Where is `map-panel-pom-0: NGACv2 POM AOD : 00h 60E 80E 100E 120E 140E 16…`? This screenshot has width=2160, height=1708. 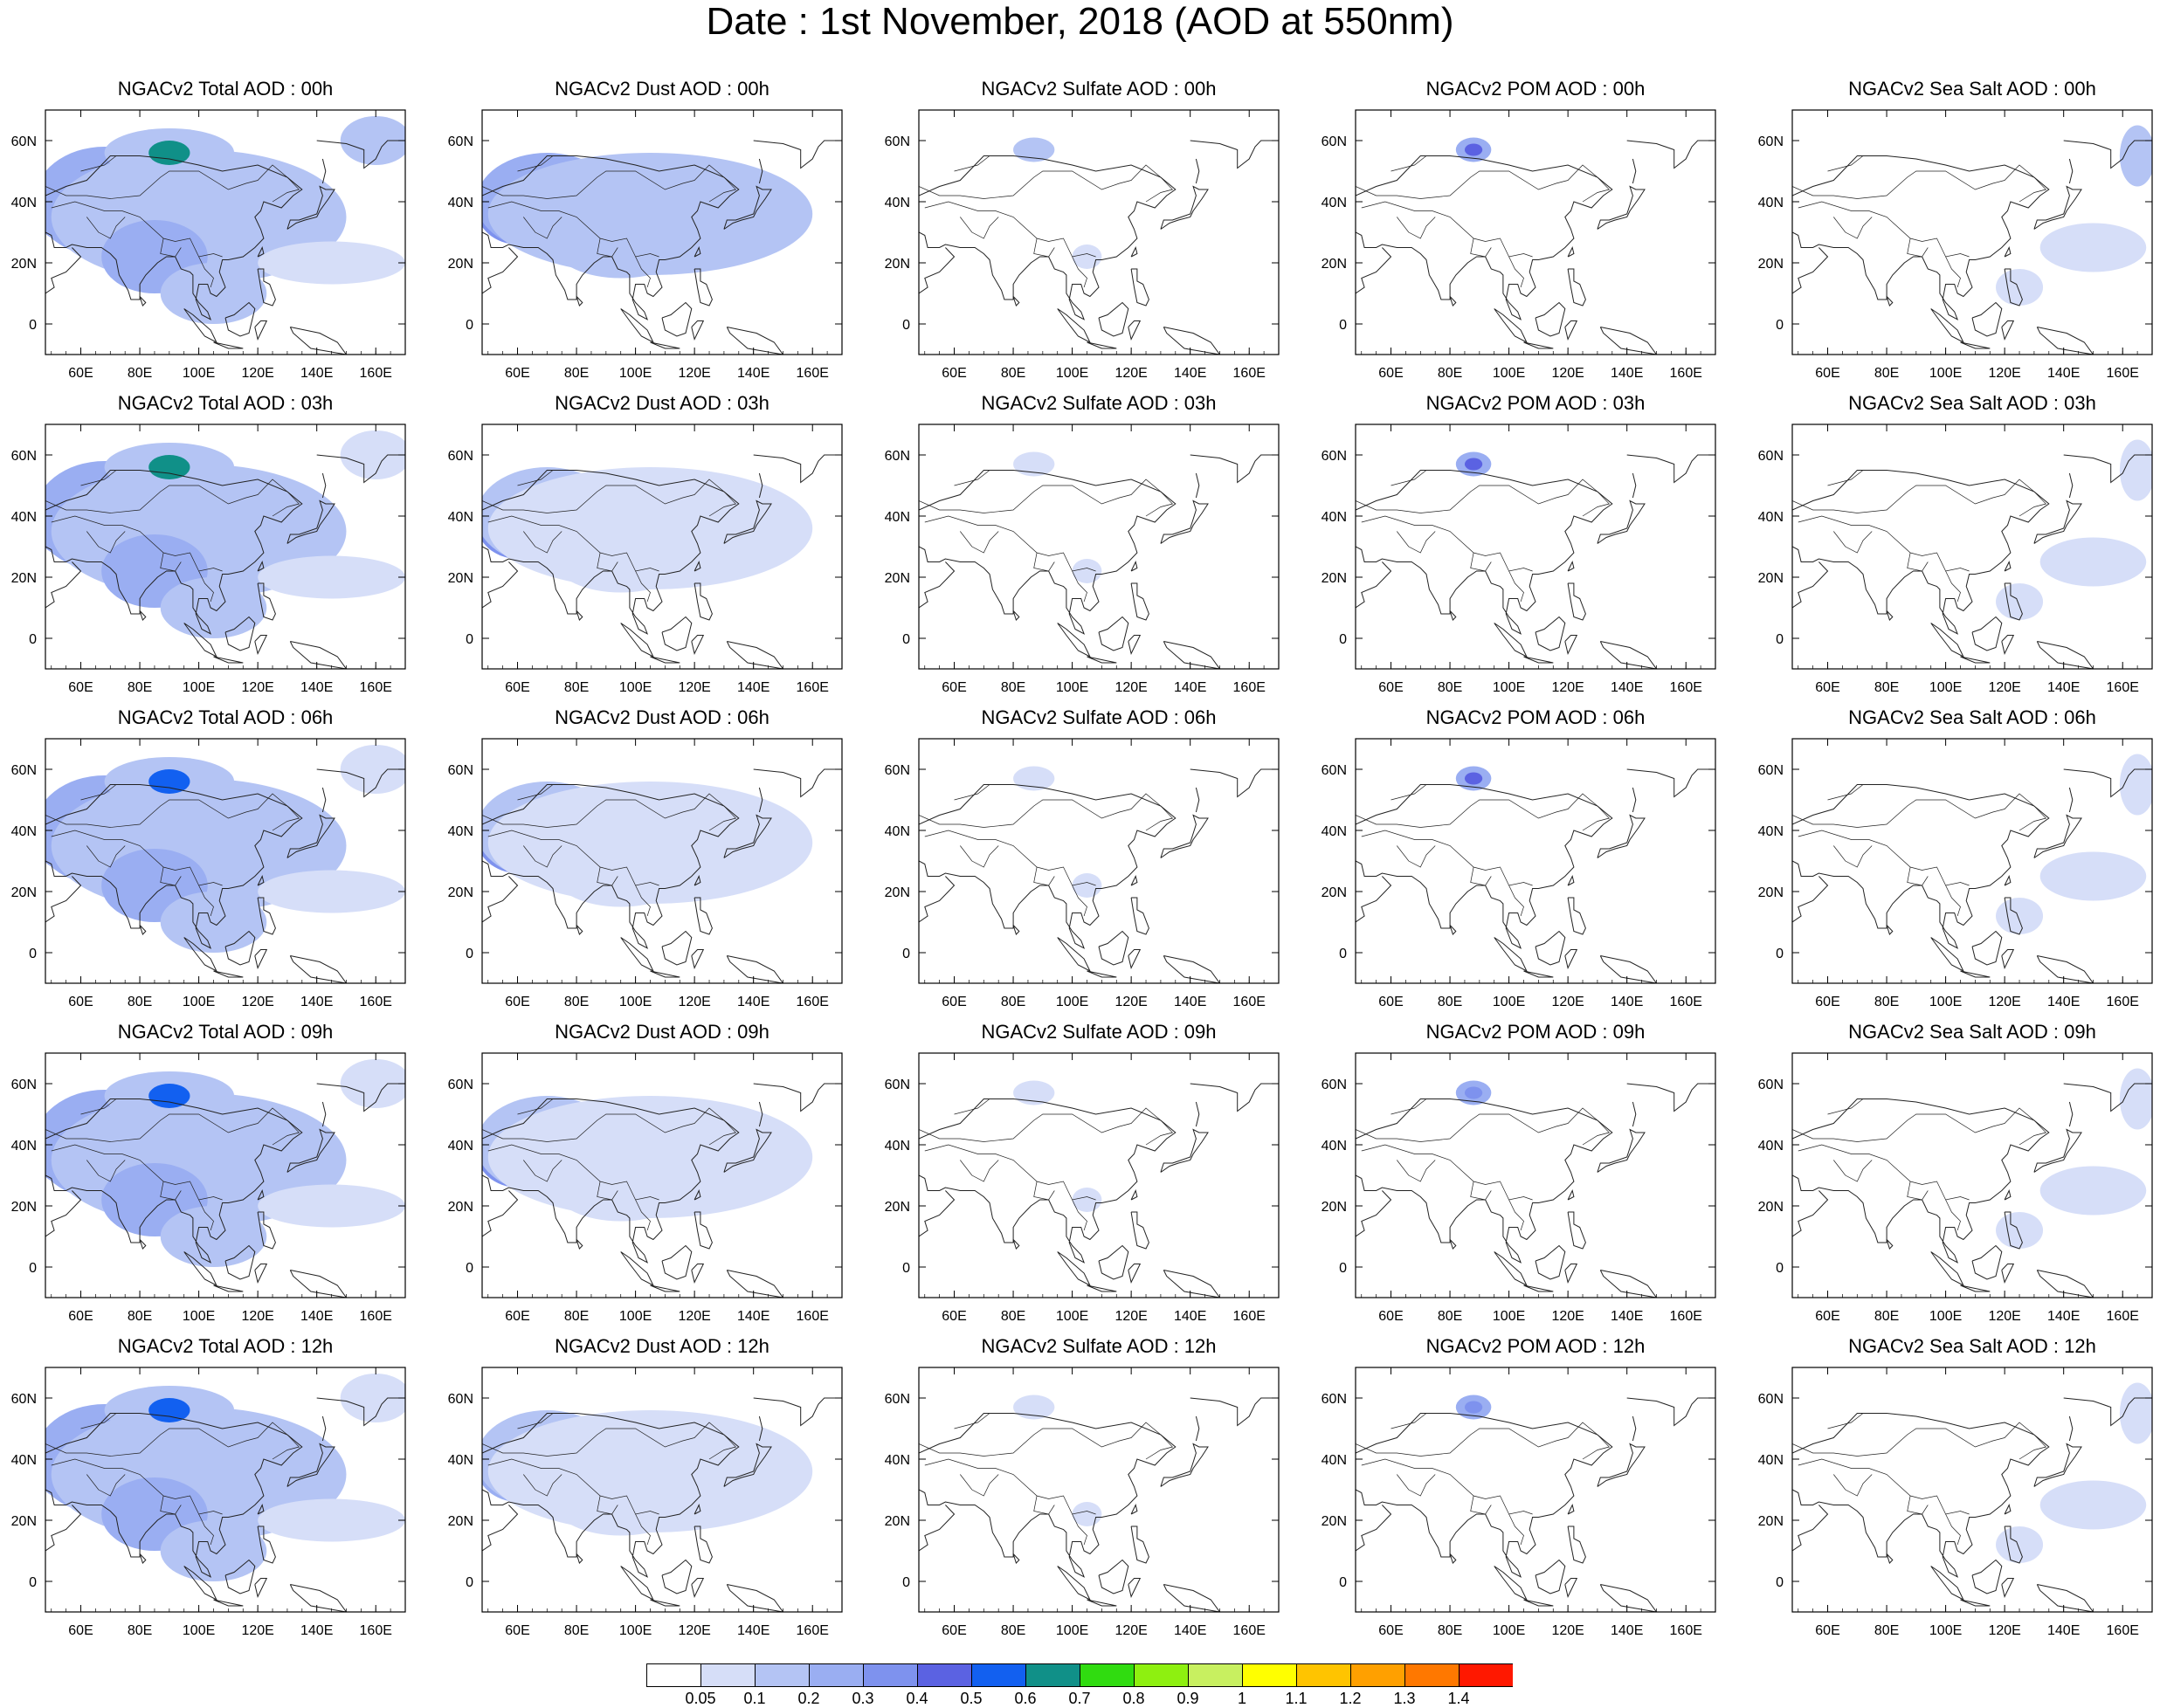 map-panel-pom-0: NGACv2 POM AOD : 00h 60E 80E 100E 120E 140E 16… is located at coordinates (1528, 234).